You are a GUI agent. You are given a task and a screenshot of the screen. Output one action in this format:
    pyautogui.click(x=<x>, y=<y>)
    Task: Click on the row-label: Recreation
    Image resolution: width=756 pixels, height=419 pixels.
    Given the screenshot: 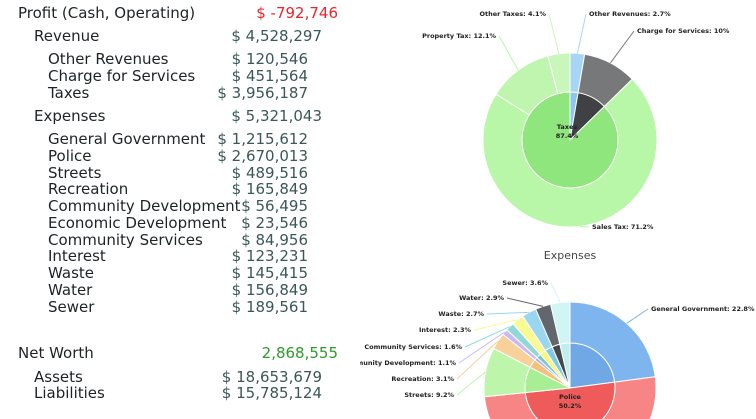 What is the action you would take?
    pyautogui.click(x=88, y=189)
    